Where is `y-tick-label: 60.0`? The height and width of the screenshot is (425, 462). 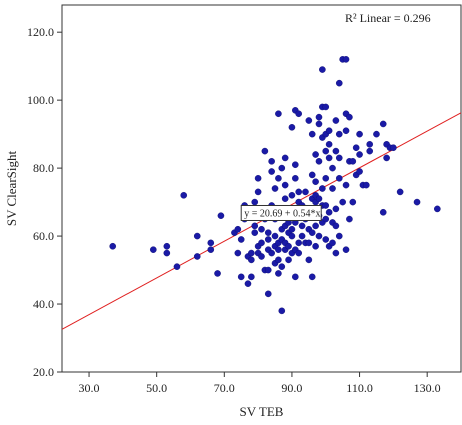 y-tick-label: 60.0 is located at coordinates (43, 236).